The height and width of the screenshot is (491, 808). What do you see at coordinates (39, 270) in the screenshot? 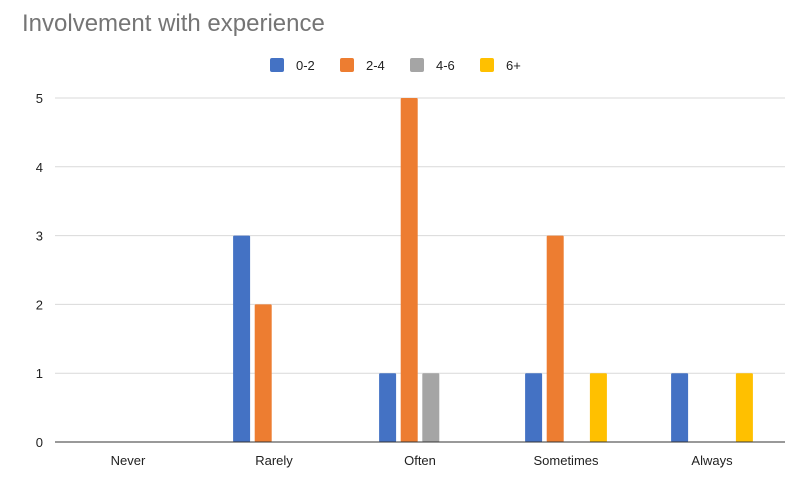
I see `y-axis-ticks: 0 1 2 3 4 5` at bounding box center [39, 270].